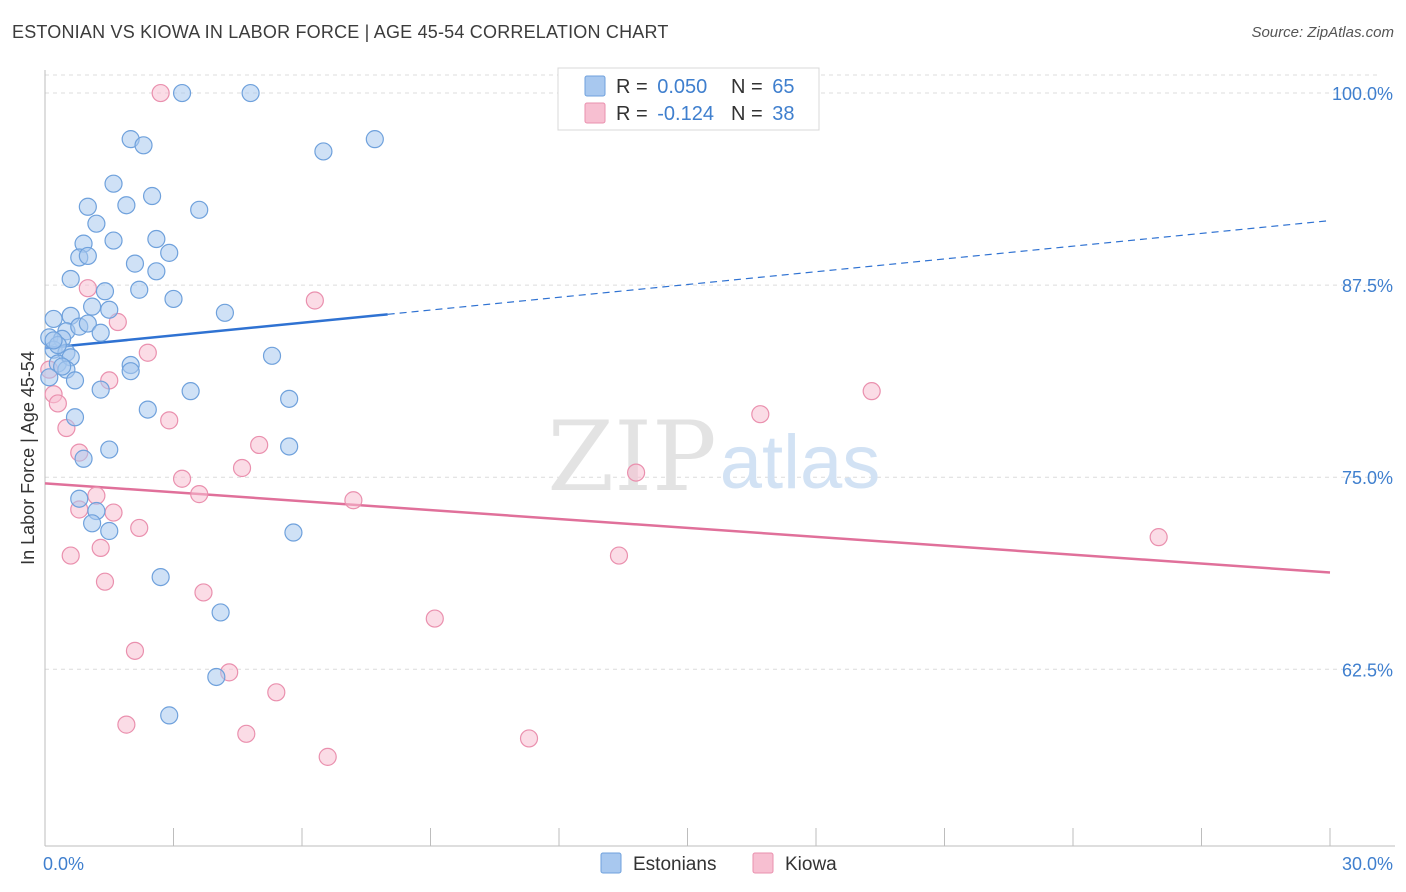 Image resolution: width=1406 pixels, height=892 pixels. What do you see at coordinates (63, 864) in the screenshot?
I see `x-tick-label-min: 0.0%` at bounding box center [63, 864].